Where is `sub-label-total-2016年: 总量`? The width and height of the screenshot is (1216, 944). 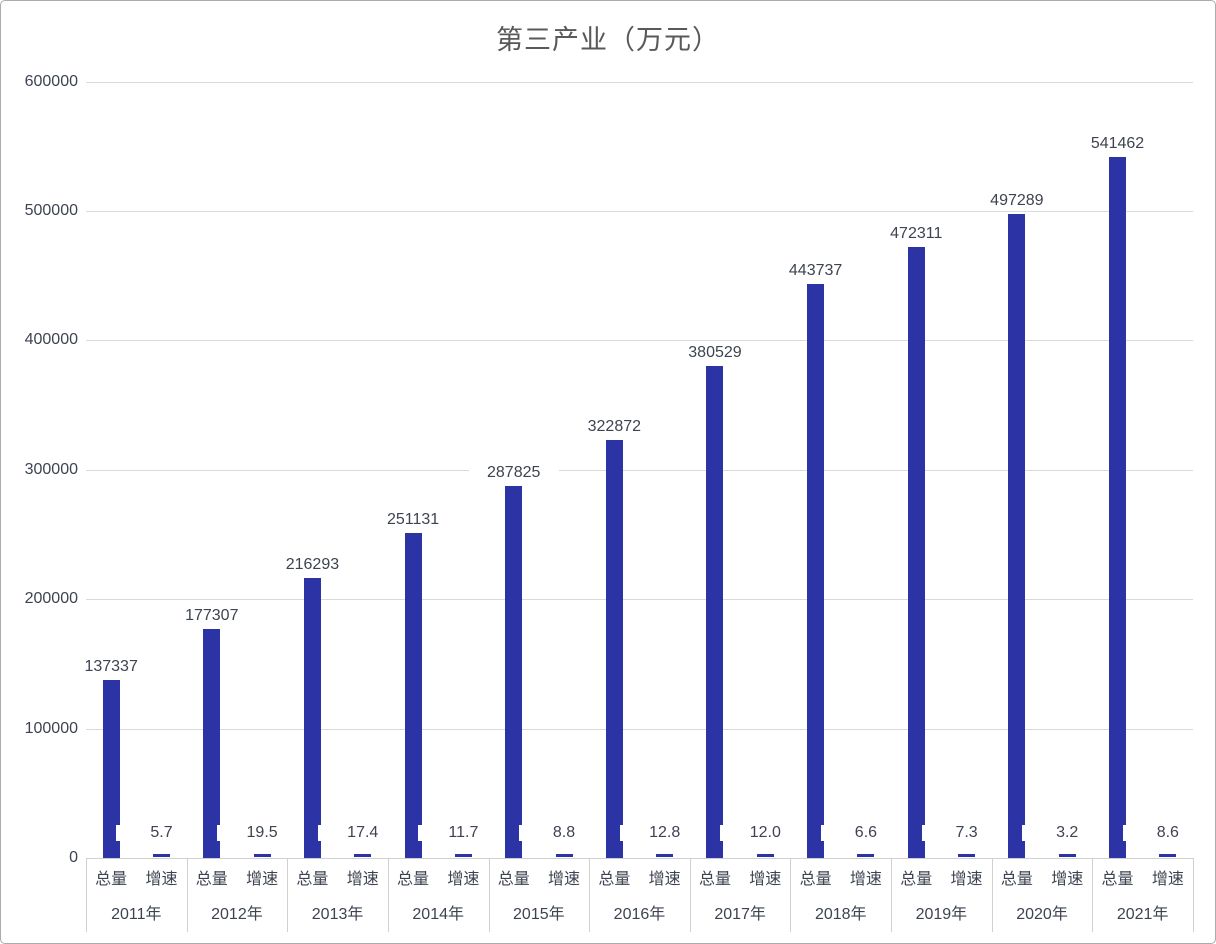 sub-label-total-2016年: 总量 is located at coordinates (614, 879).